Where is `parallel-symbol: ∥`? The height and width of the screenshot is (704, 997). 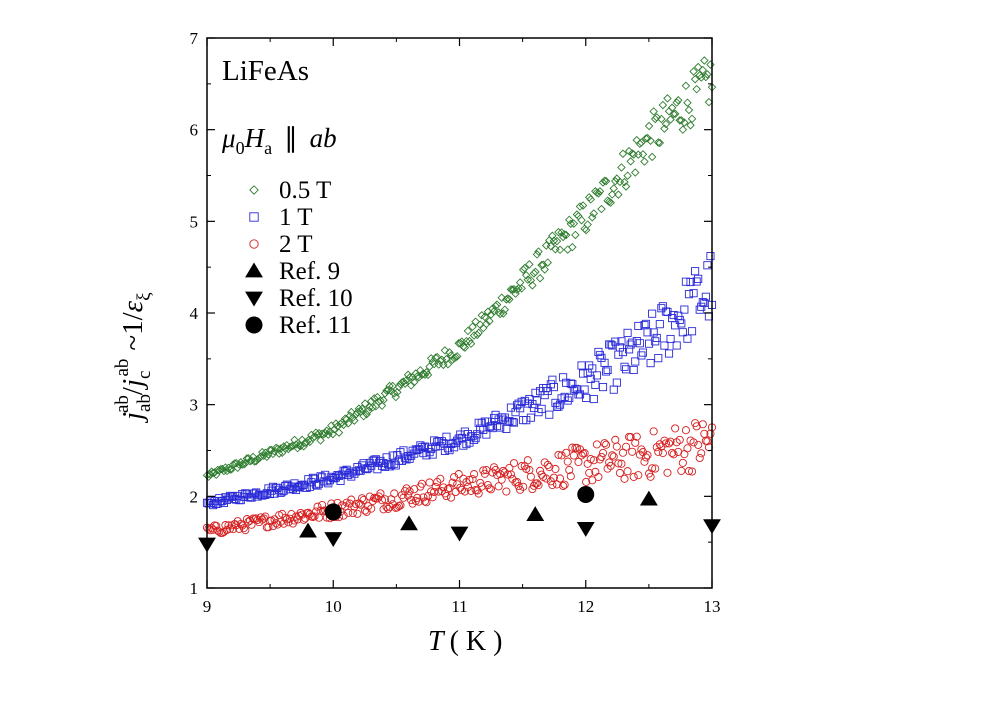 parallel-symbol: ∥ is located at coordinates (291, 138).